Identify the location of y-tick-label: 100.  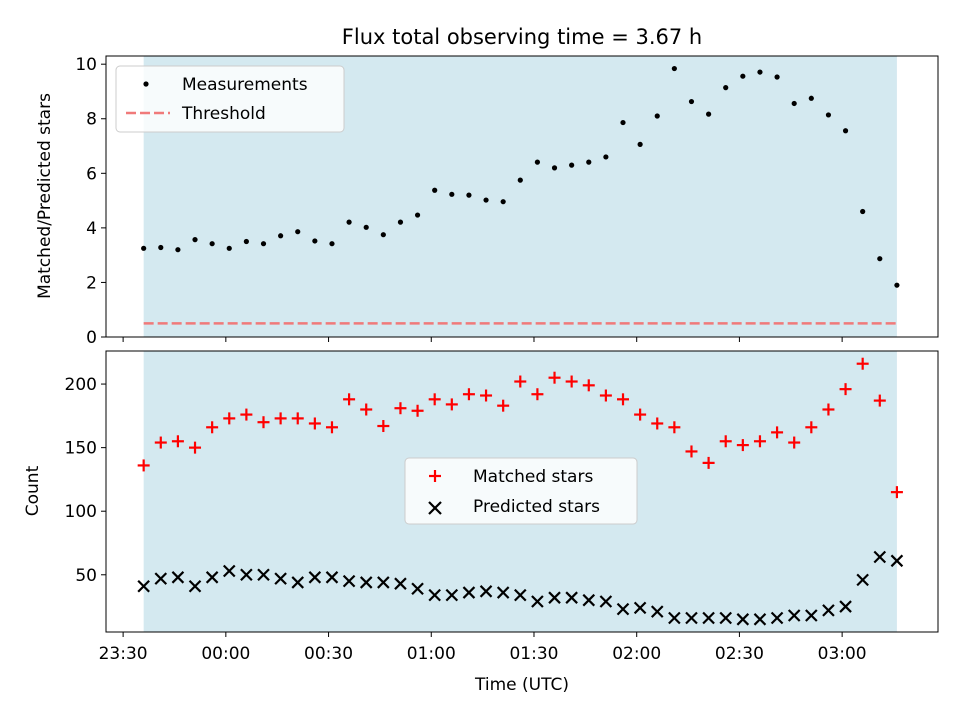
(81, 512).